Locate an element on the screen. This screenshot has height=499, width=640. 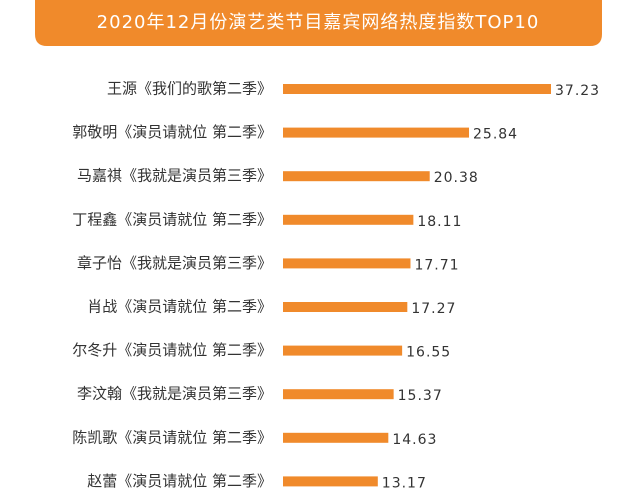
category-label: 章子怡《我就是演员第三季》 is located at coordinates (174, 263).